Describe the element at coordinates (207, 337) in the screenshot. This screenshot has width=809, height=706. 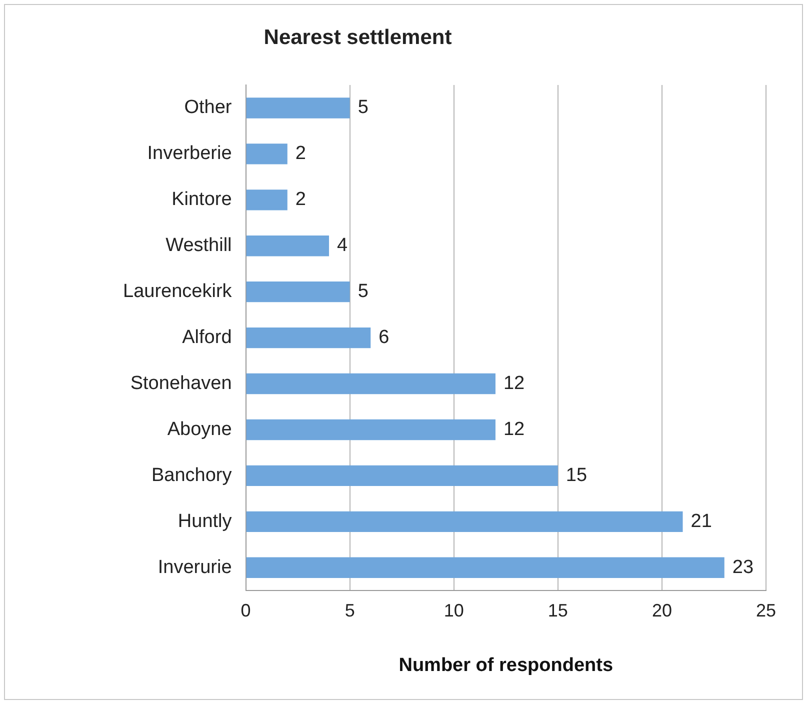
I see `y-tick-label: Alford` at that location.